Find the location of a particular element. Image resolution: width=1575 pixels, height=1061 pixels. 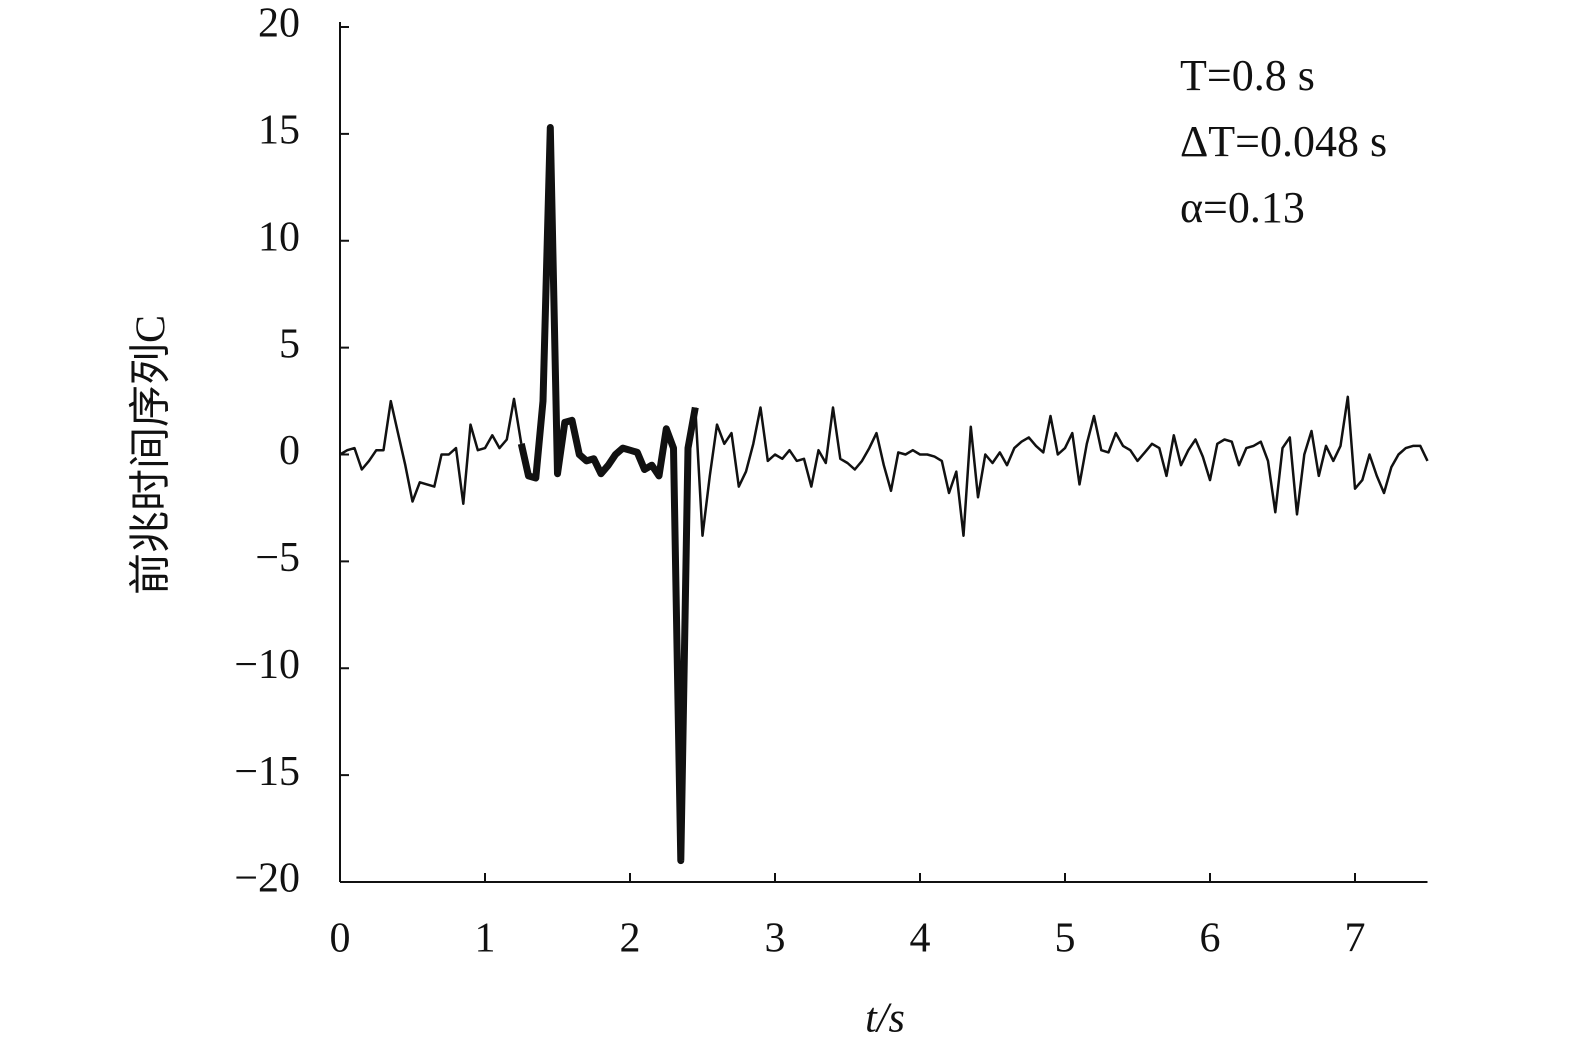

x-tick-label: 4 is located at coordinates (920, 939).